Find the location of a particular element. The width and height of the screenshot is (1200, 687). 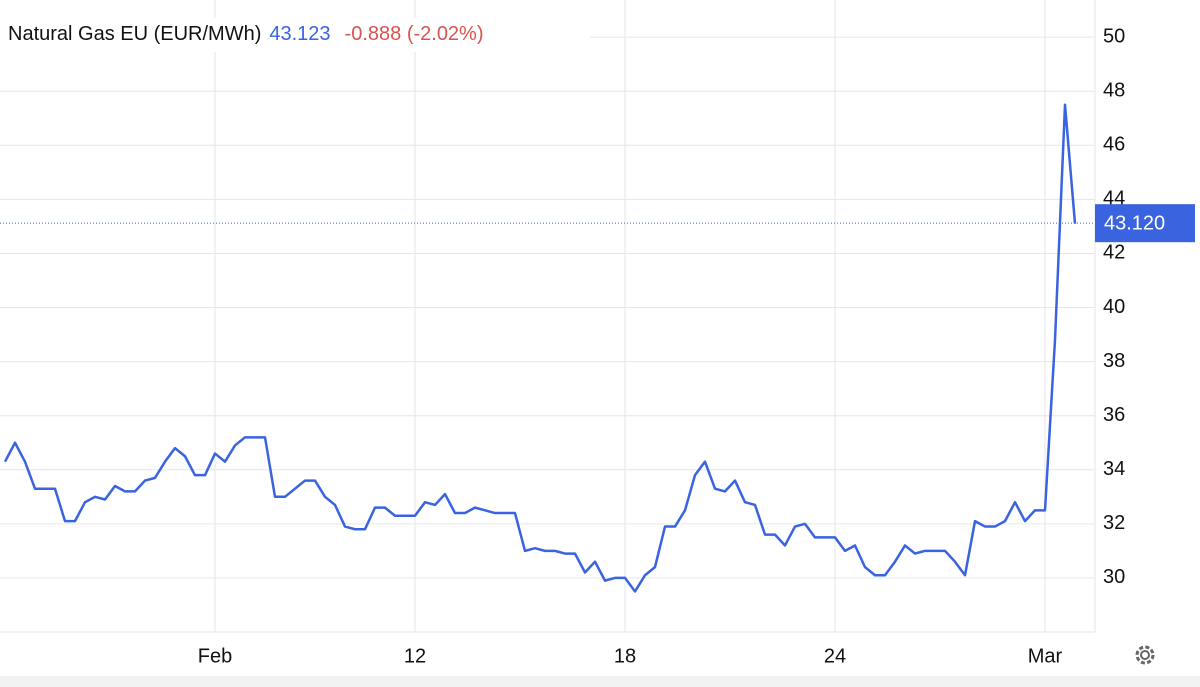

y-tick-label: 46 is located at coordinates (1114, 145).